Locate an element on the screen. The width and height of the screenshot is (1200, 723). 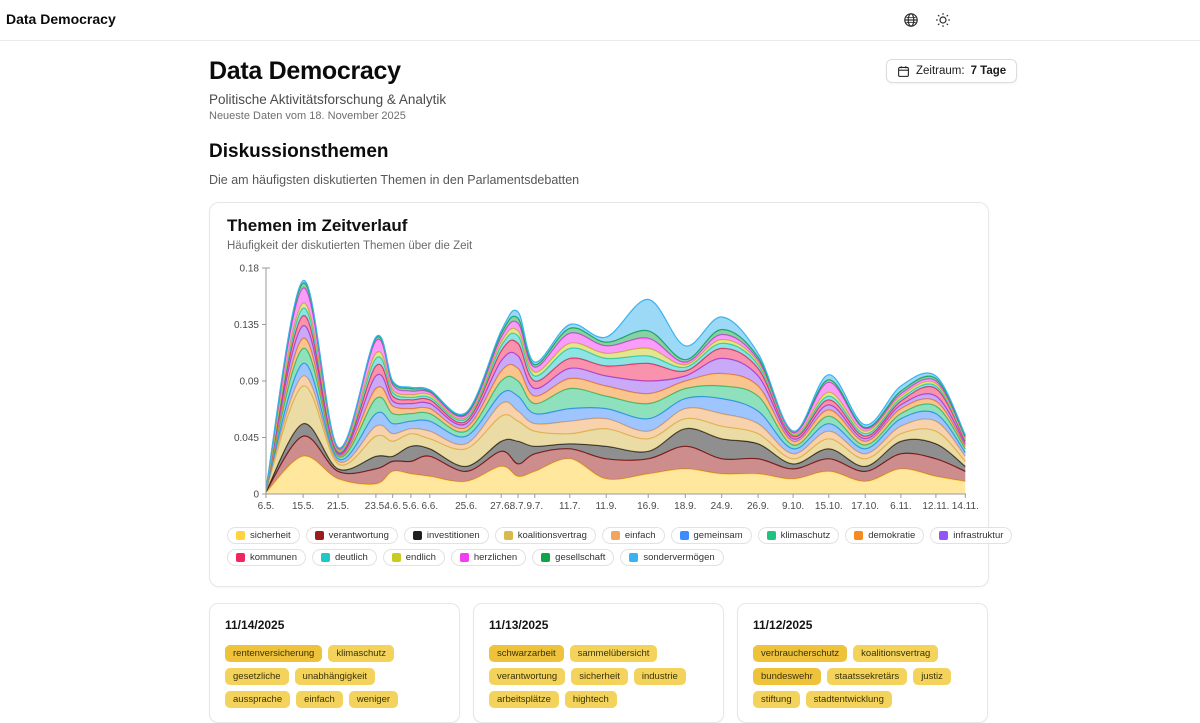
legend-chip-kommunen: kommunen is located at coordinates (266, 557).